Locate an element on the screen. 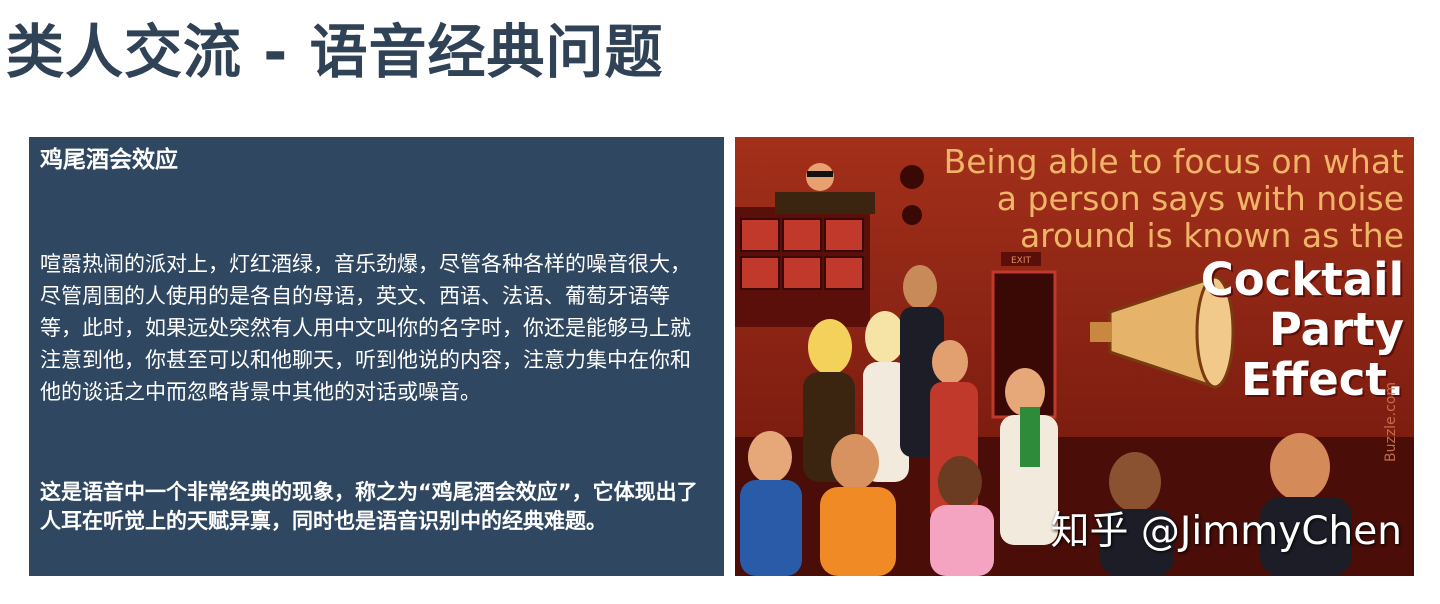 The width and height of the screenshot is (1440, 604). caption-line: Being able to focus on what is located at coordinates (1173, 161).